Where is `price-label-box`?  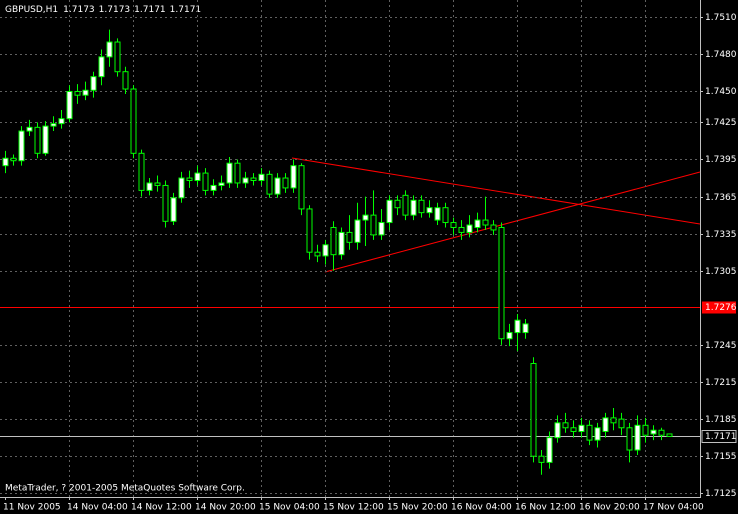 price-label-box is located at coordinates (719, 436).